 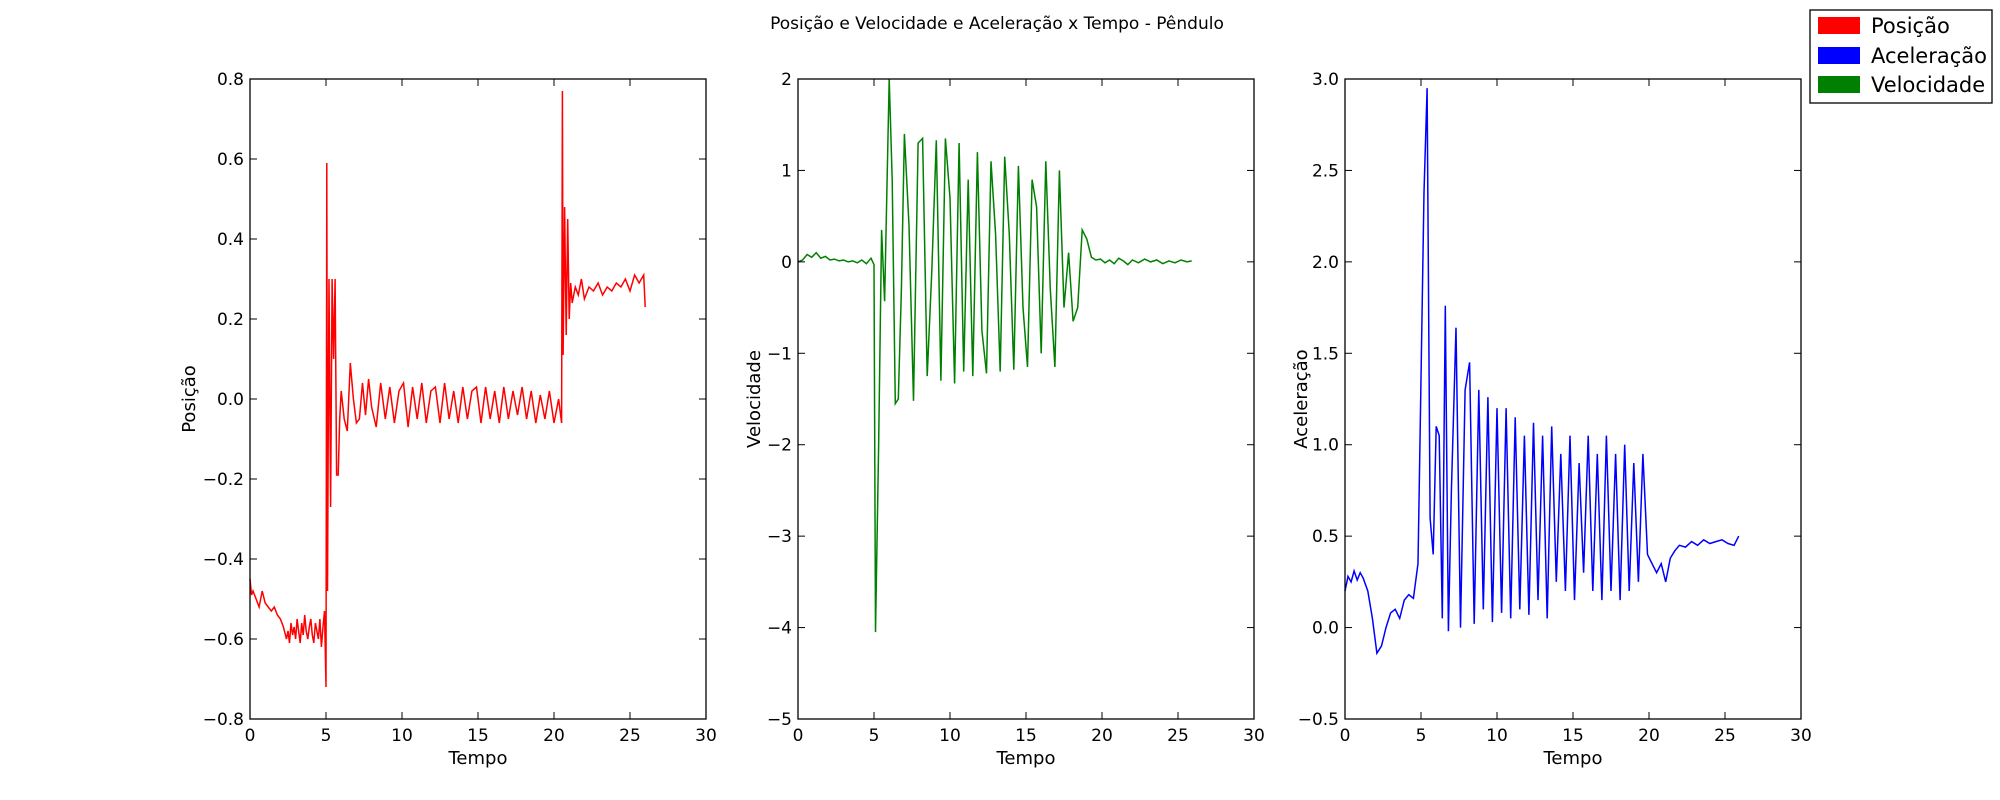 What do you see at coordinates (1325, 446) in the screenshot?
I see `y-tick-label: 1.0` at bounding box center [1325, 446].